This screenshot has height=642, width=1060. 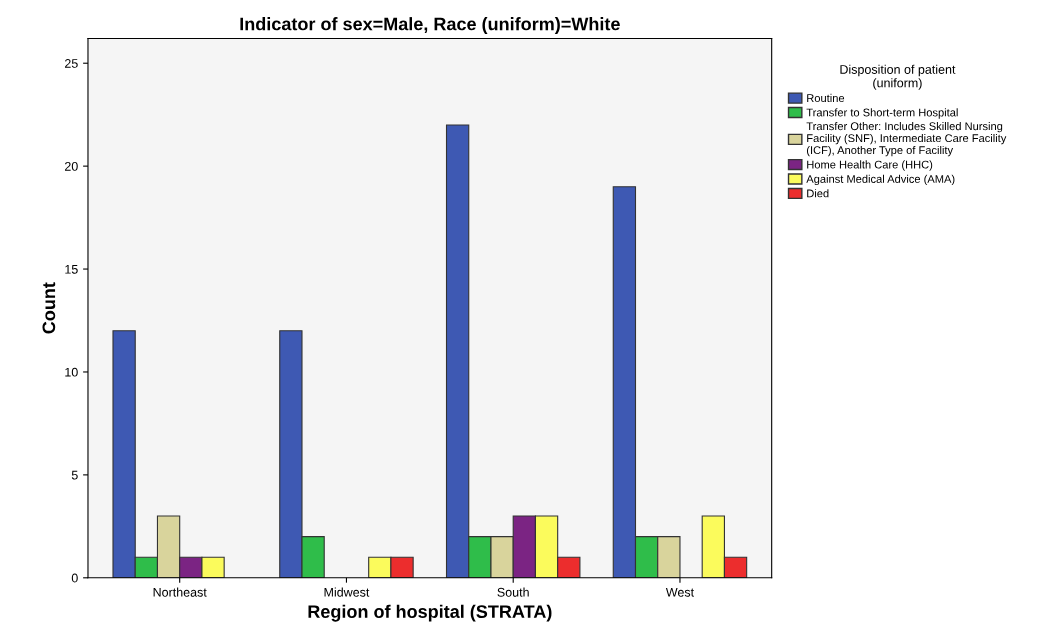 I want to click on y-axis-title: Count, so click(x=49, y=308).